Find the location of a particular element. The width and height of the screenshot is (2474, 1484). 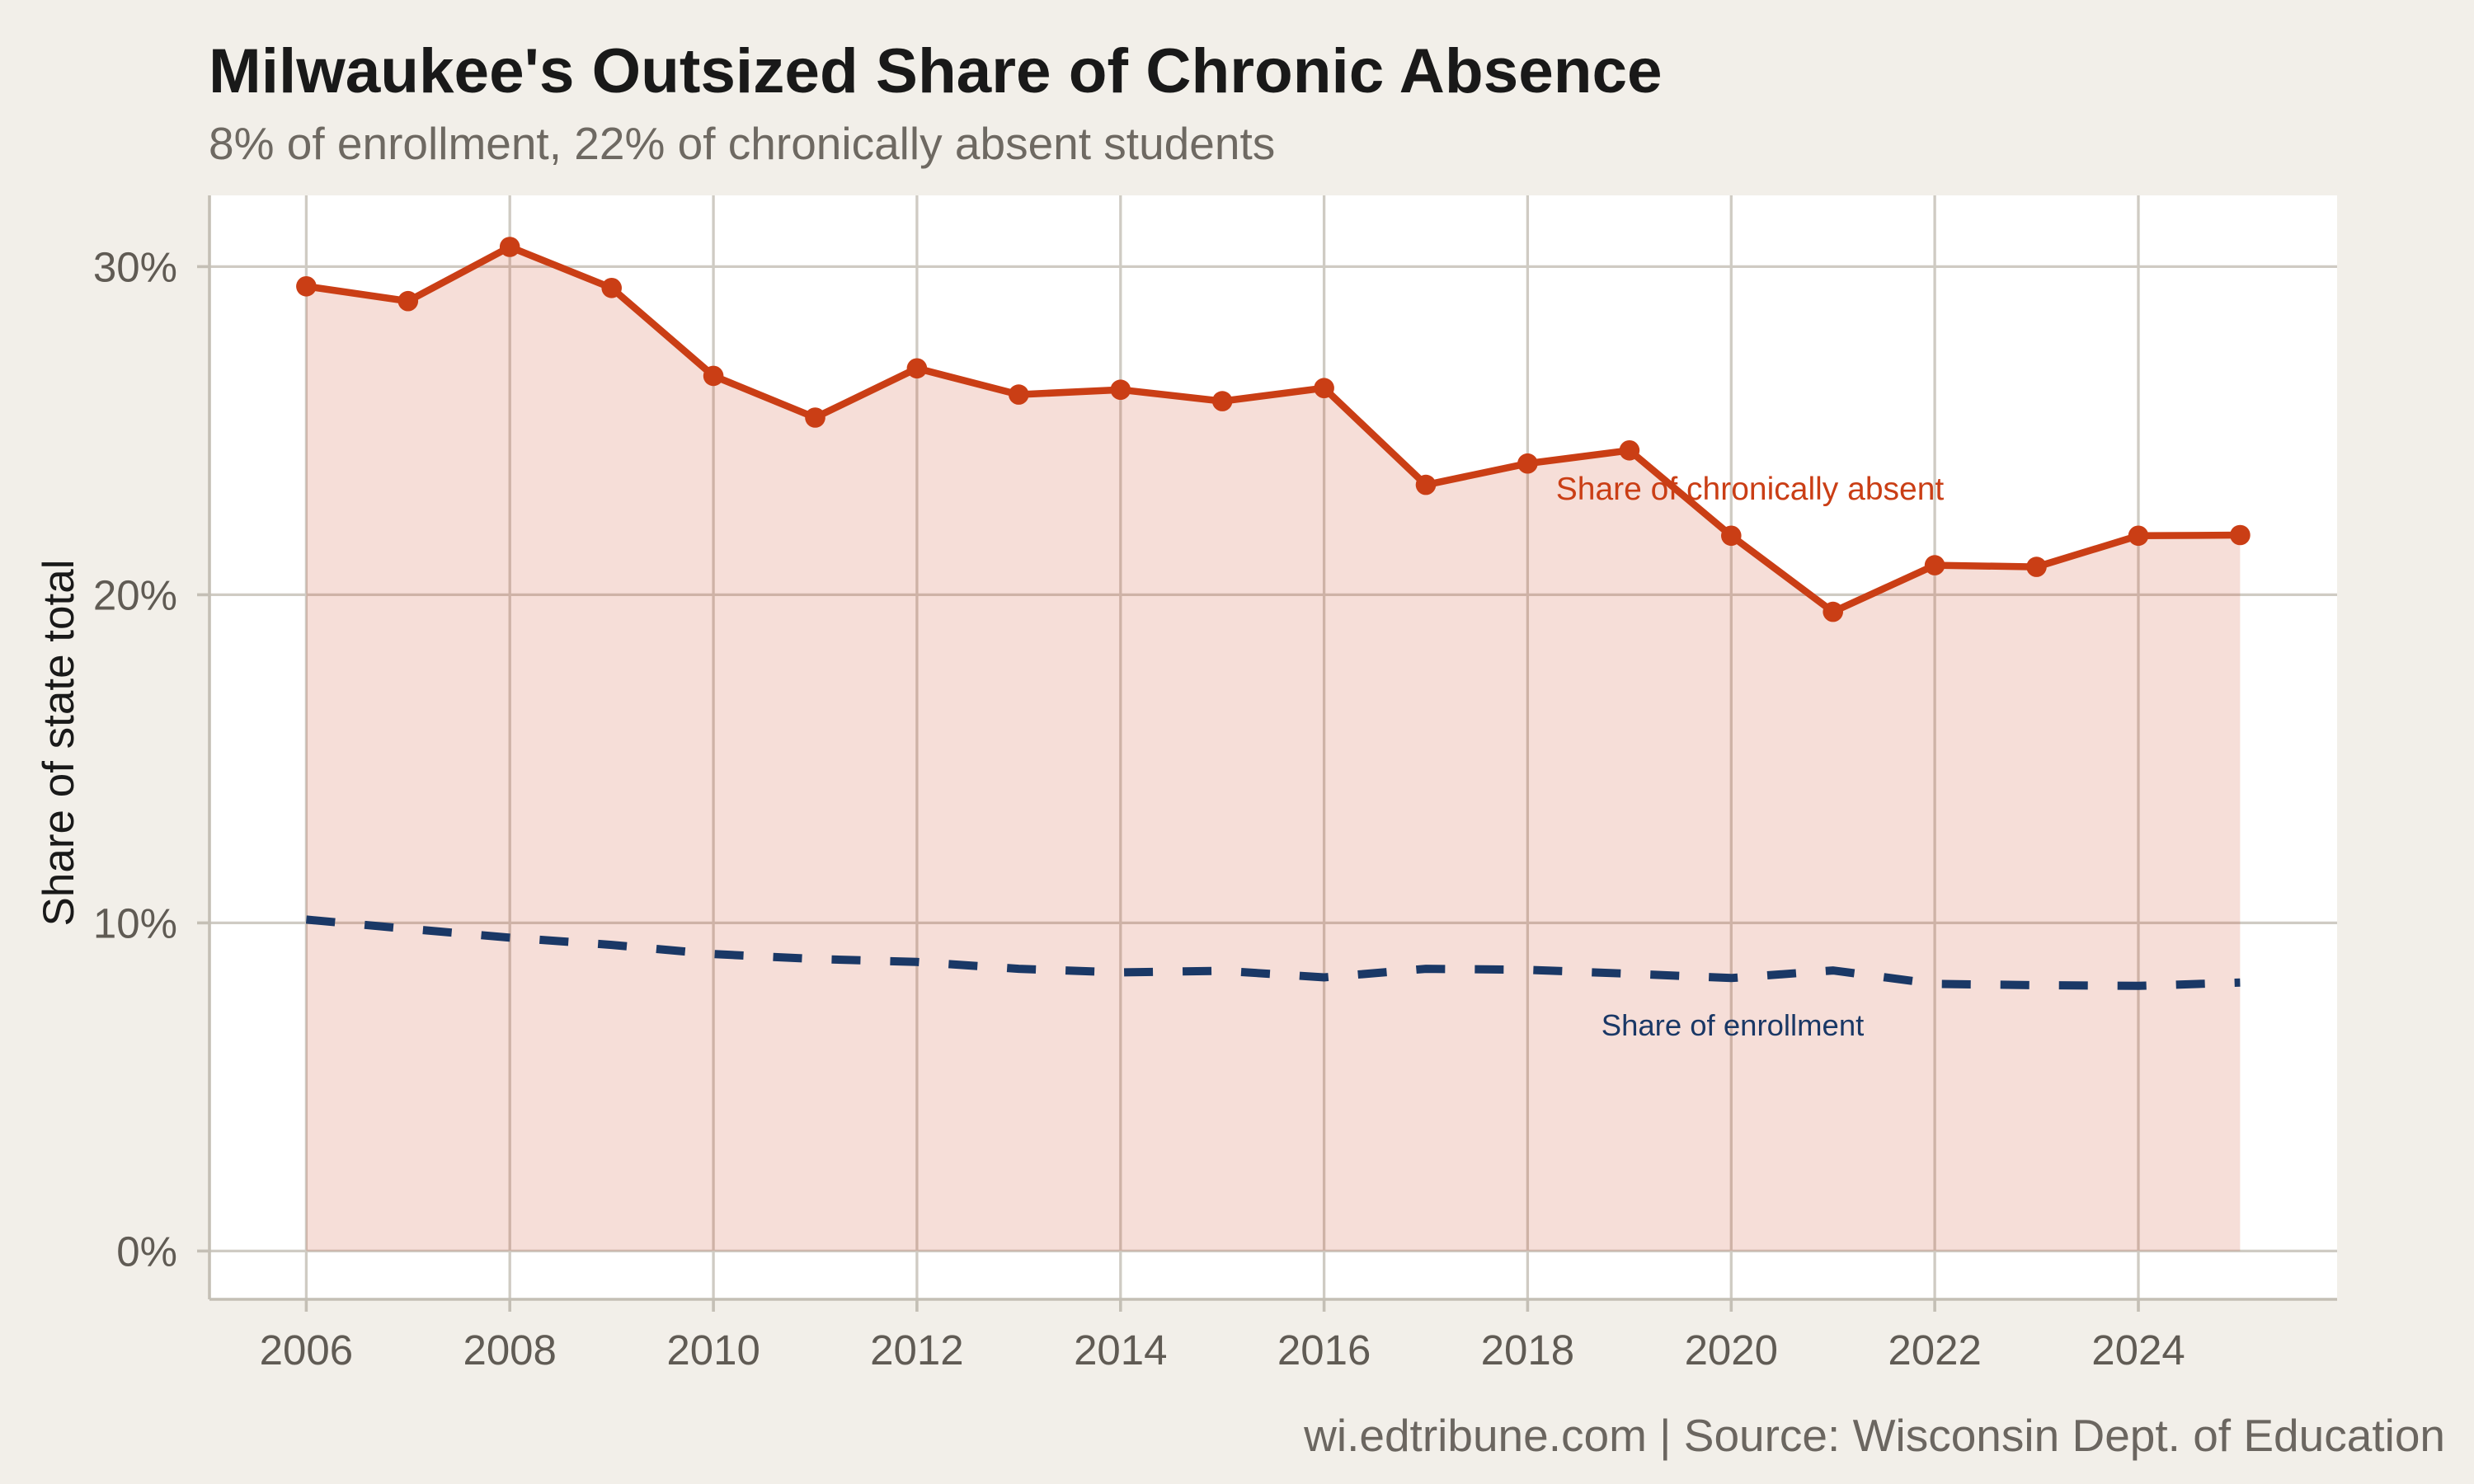

svg-text: 2022 is located at coordinates (1934, 1350).